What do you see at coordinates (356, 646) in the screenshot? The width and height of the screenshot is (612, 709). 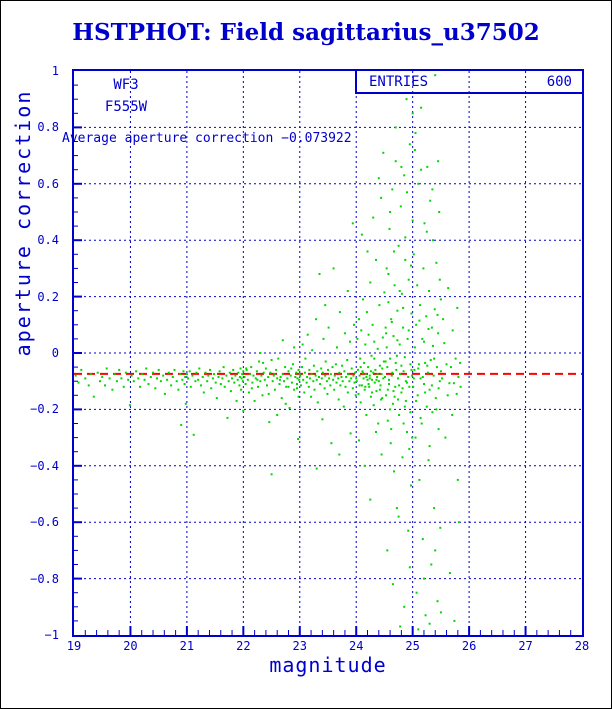 I see `x-tick-label: 24` at bounding box center [356, 646].